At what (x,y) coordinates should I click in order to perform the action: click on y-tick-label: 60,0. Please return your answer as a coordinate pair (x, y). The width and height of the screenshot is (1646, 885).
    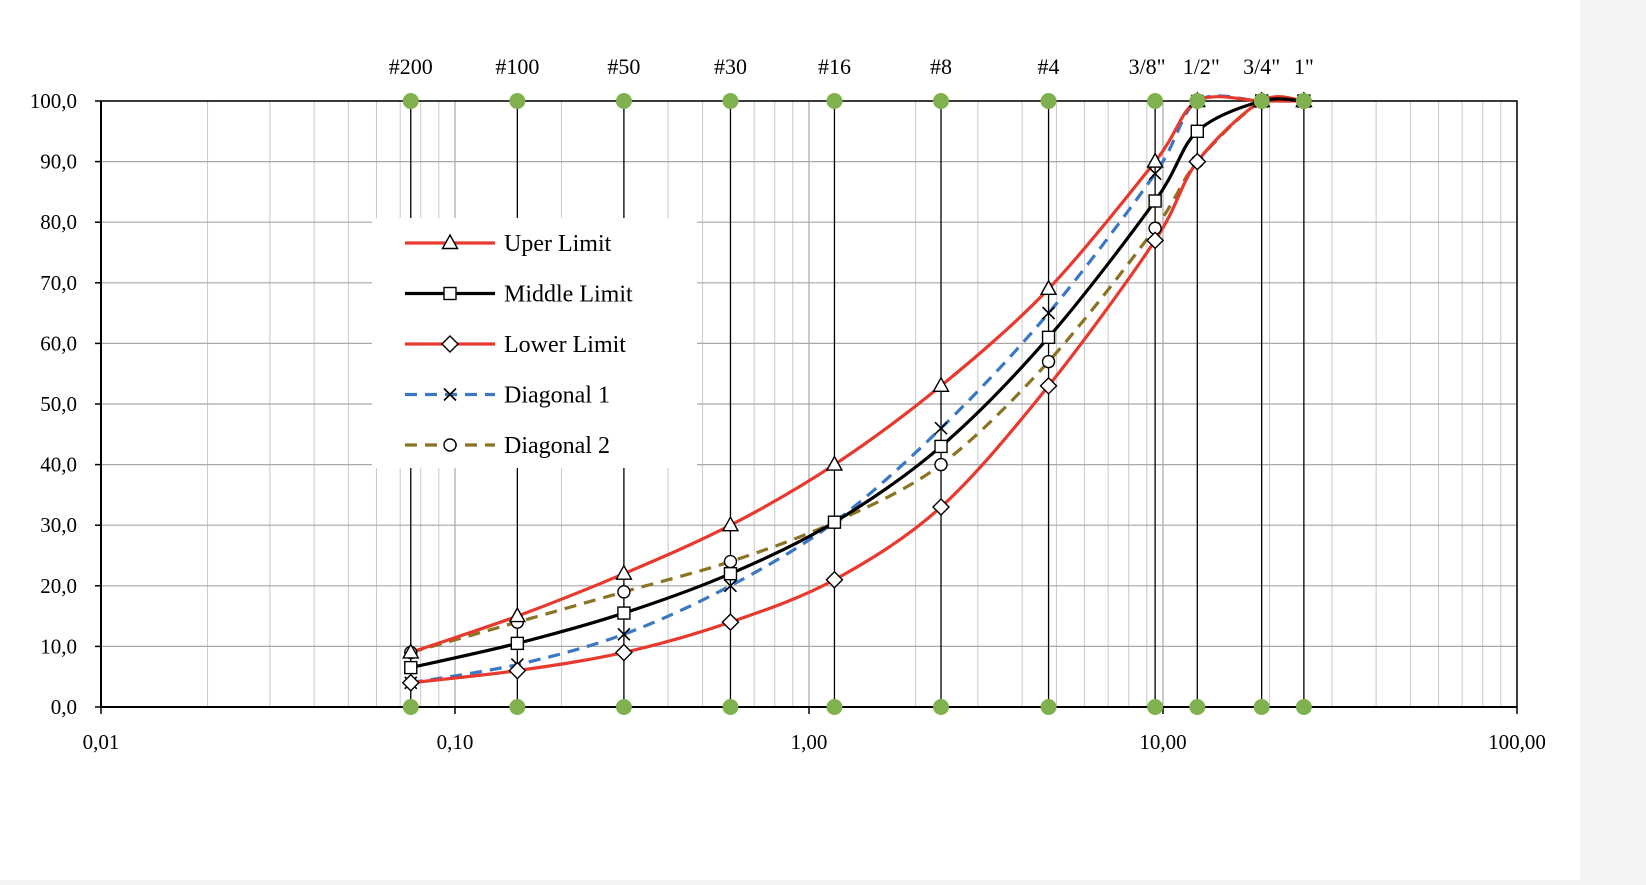
    Looking at the image, I should click on (58, 343).